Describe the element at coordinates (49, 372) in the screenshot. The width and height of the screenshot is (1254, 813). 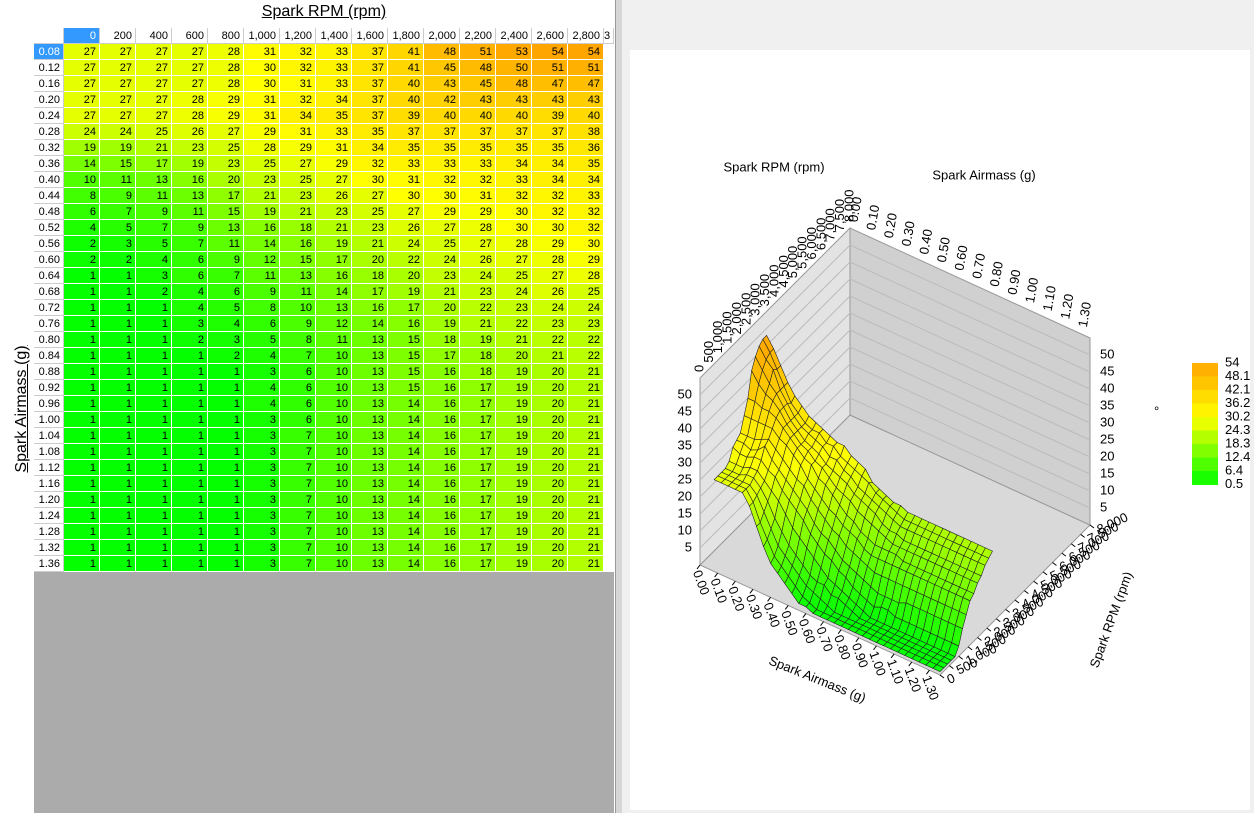
I see `row-header: 0.88` at that location.